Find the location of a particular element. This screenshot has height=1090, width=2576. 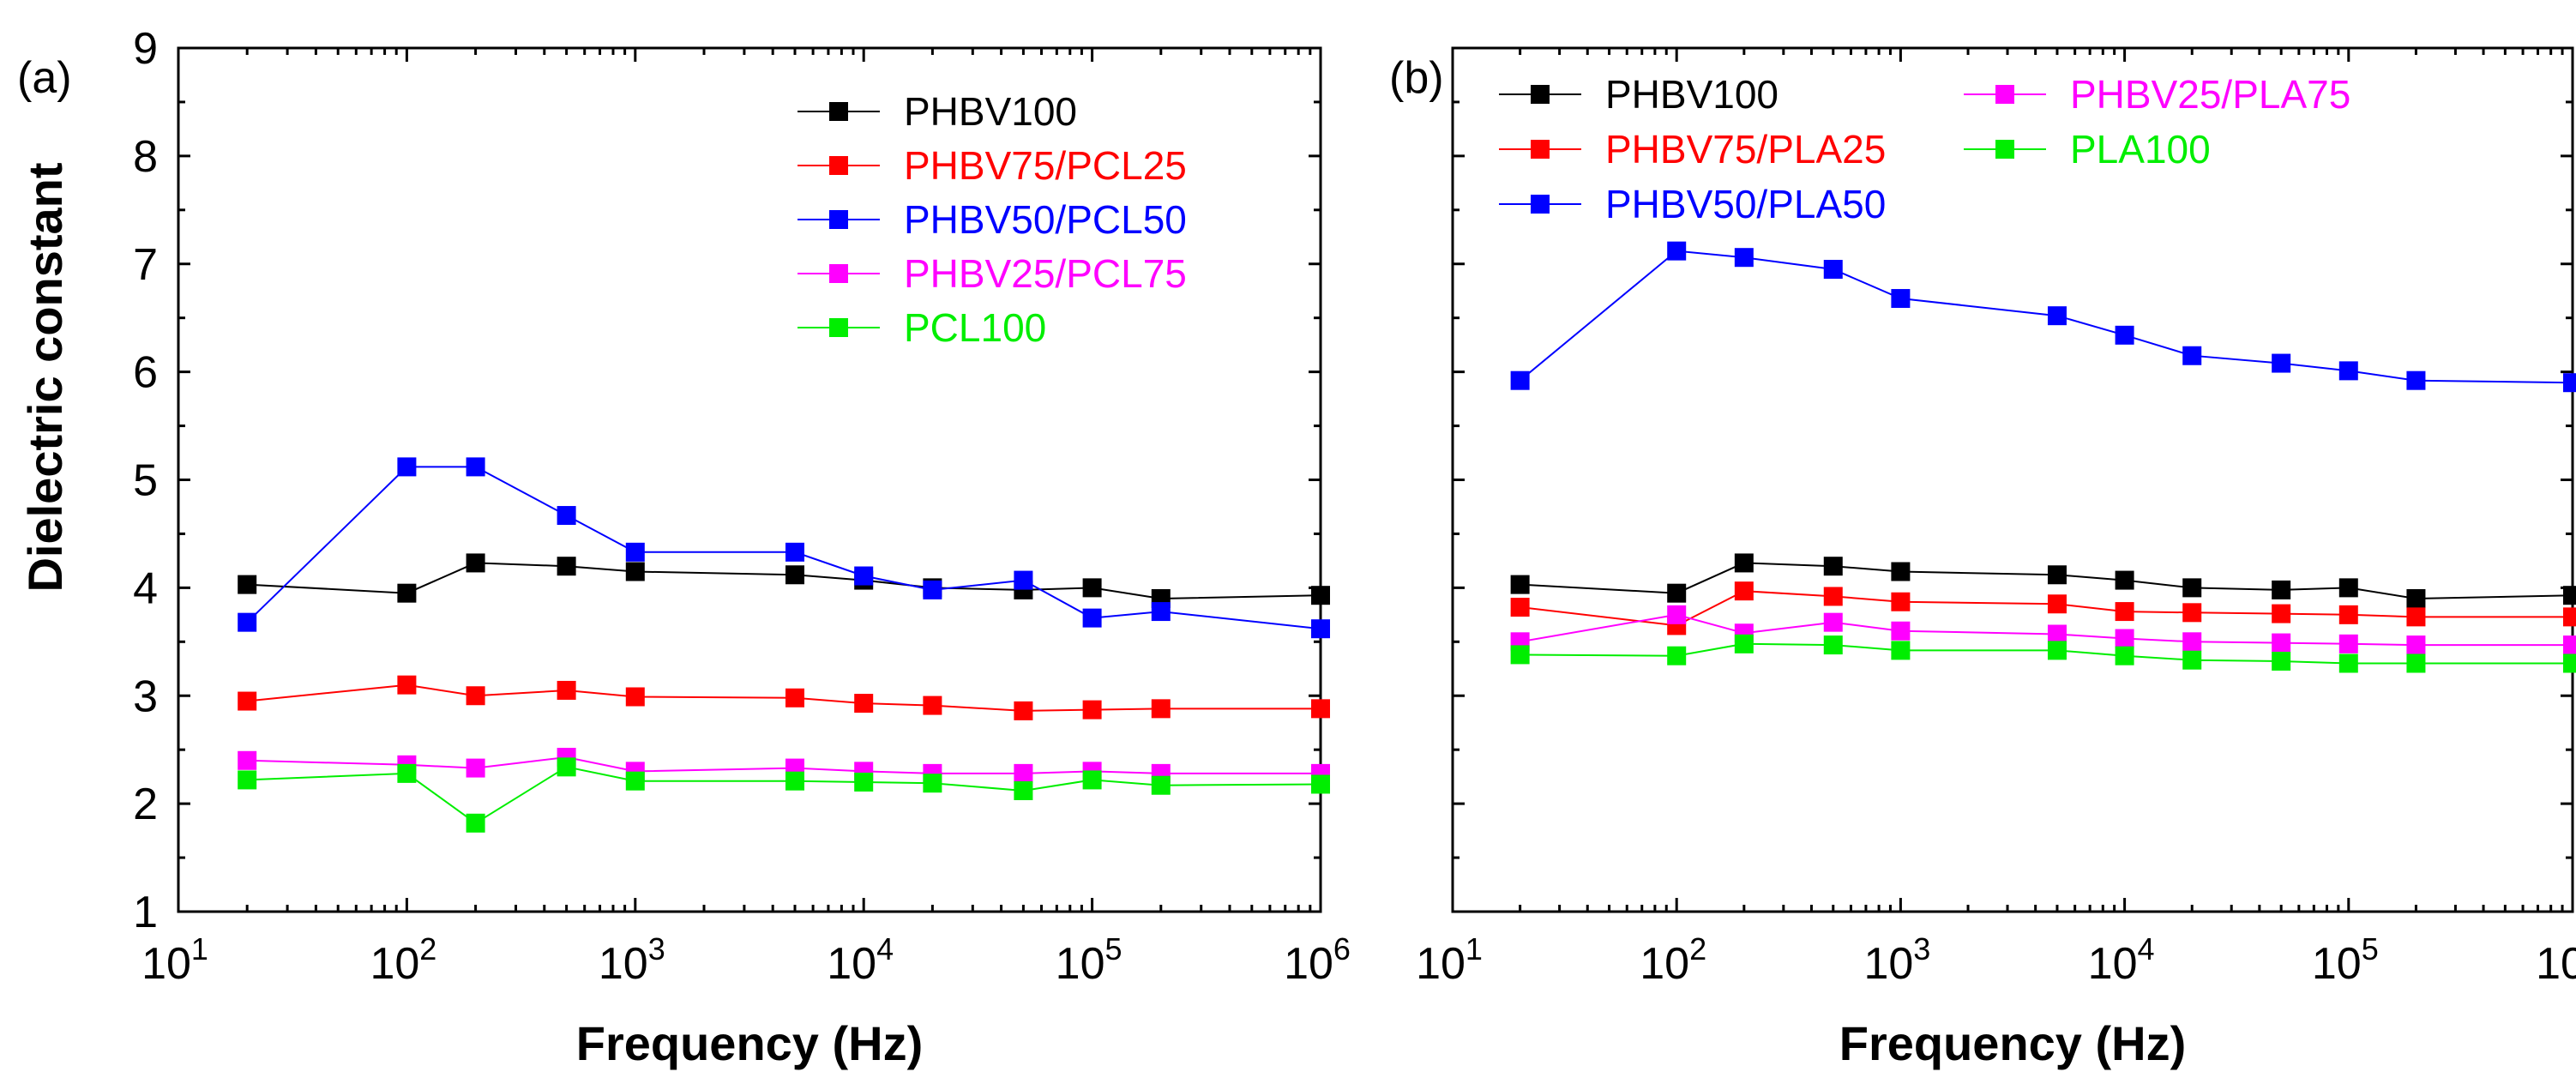

x-tick-label: 10² is located at coordinates (403, 960).